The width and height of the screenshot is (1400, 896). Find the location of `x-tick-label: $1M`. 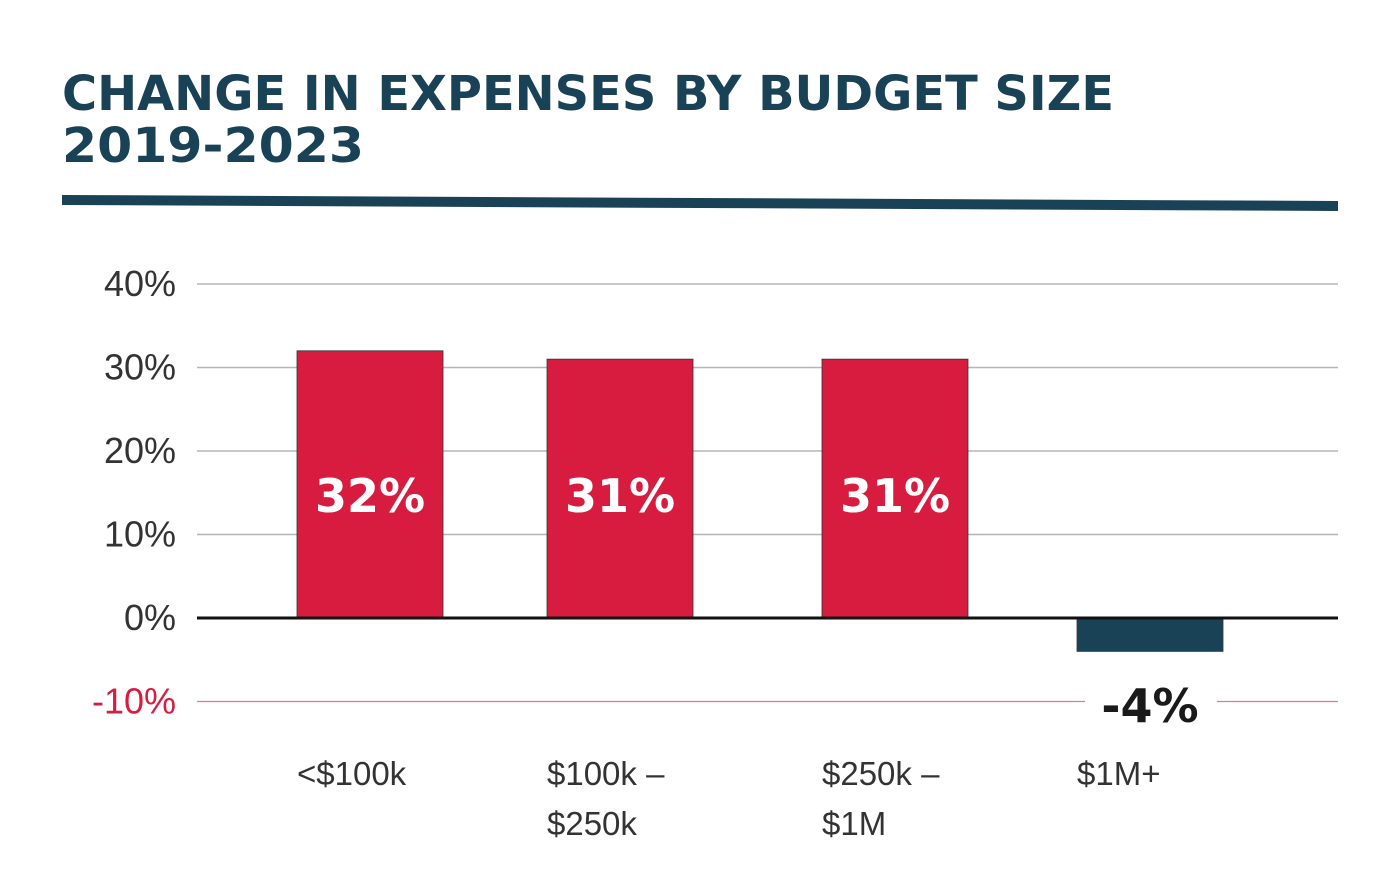

x-tick-label: $1M is located at coordinates (854, 823).